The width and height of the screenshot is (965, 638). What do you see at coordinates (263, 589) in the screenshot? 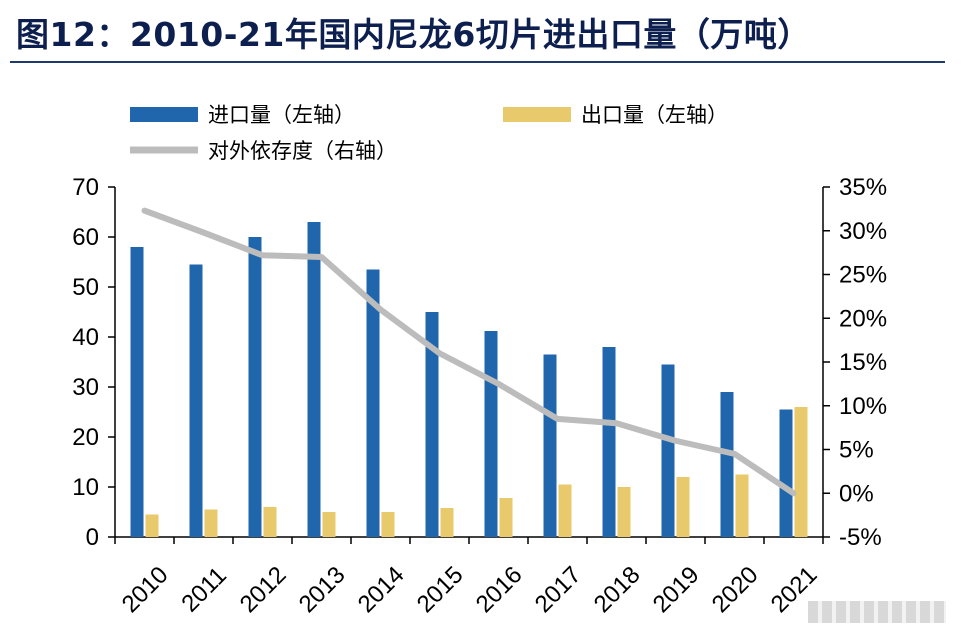
I see `x-tick-label: 2012` at bounding box center [263, 589].